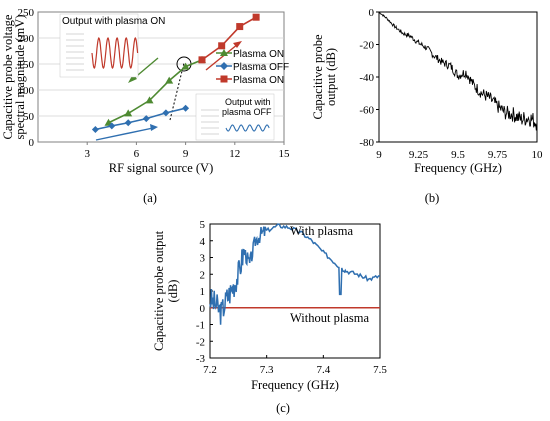 The height and width of the screenshot is (421, 550). Describe the element at coordinates (203, 275) in the screenshot. I see `panel-c-y-tick-label: 2` at that location.